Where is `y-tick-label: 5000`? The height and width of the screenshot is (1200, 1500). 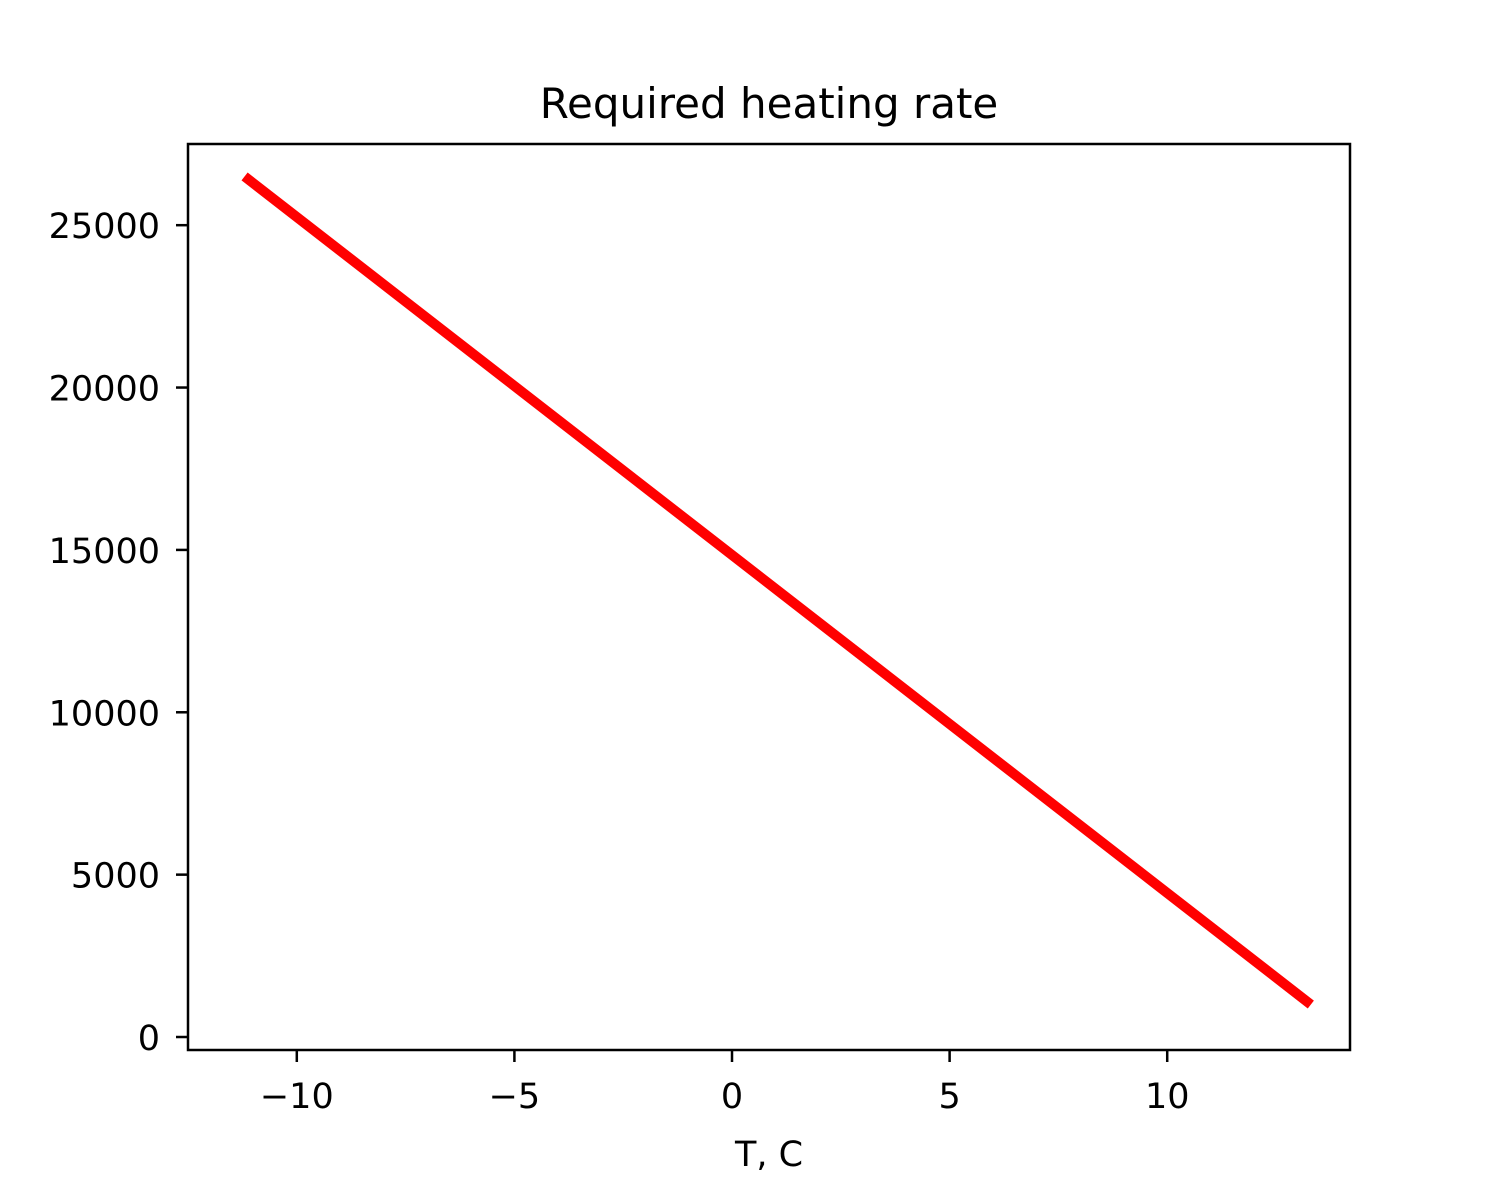
y-tick-label: 5000 is located at coordinates (115, 877).